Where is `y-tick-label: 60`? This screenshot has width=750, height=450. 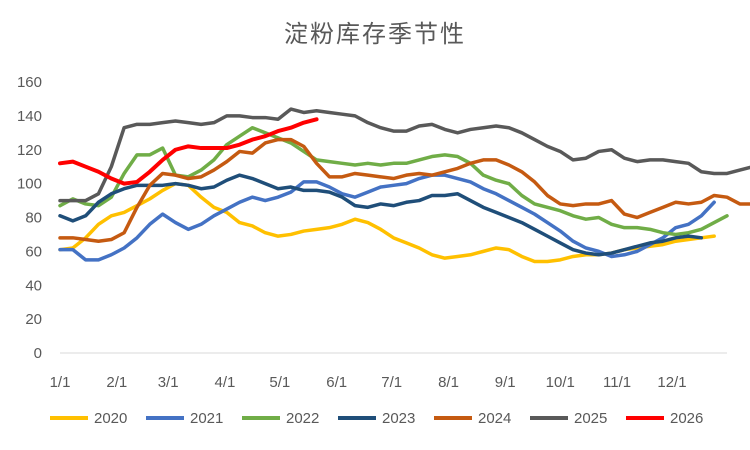 y-tick-label: 60 is located at coordinates (33, 251).